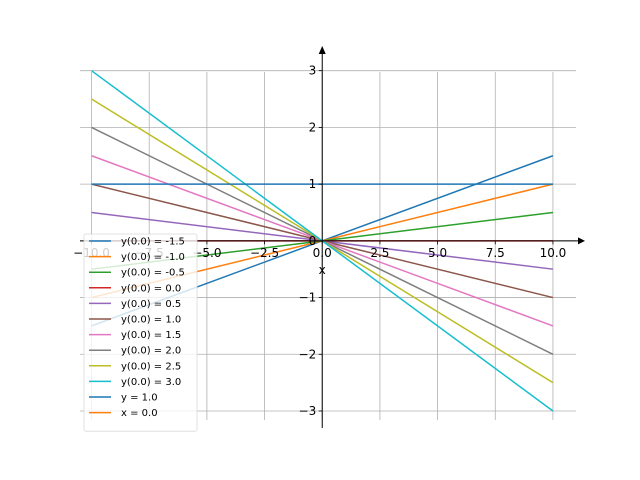 The width and height of the screenshot is (640, 480). Describe the element at coordinates (139, 398) in the screenshot. I see `legend-label: y = 1.0` at that location.